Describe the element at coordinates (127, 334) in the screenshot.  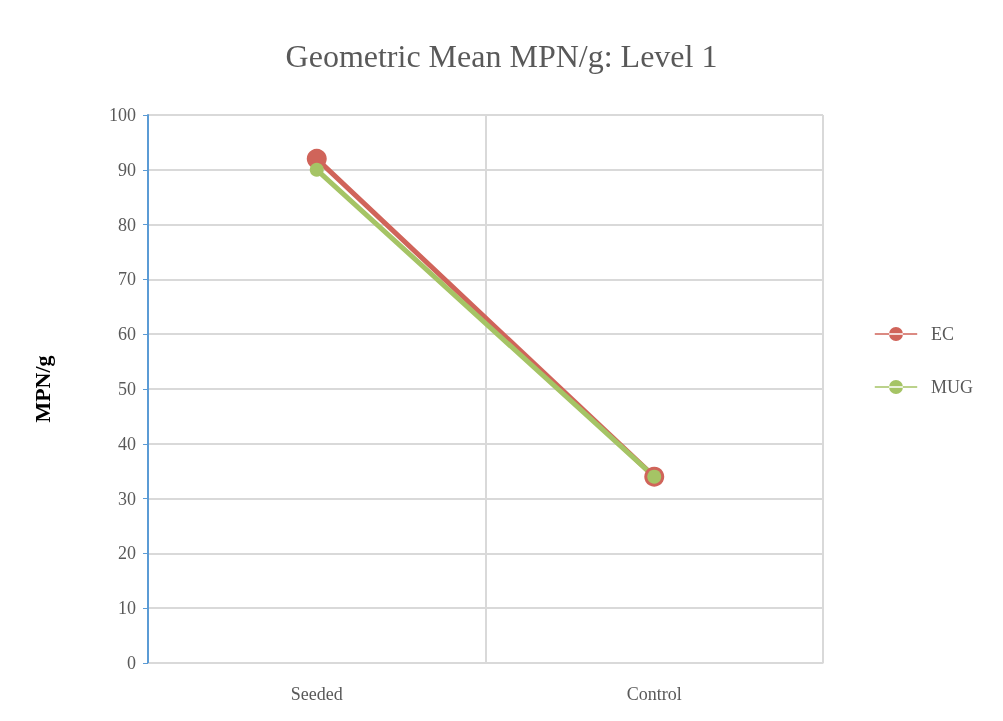
I see `y-tick-label: 60` at that location.